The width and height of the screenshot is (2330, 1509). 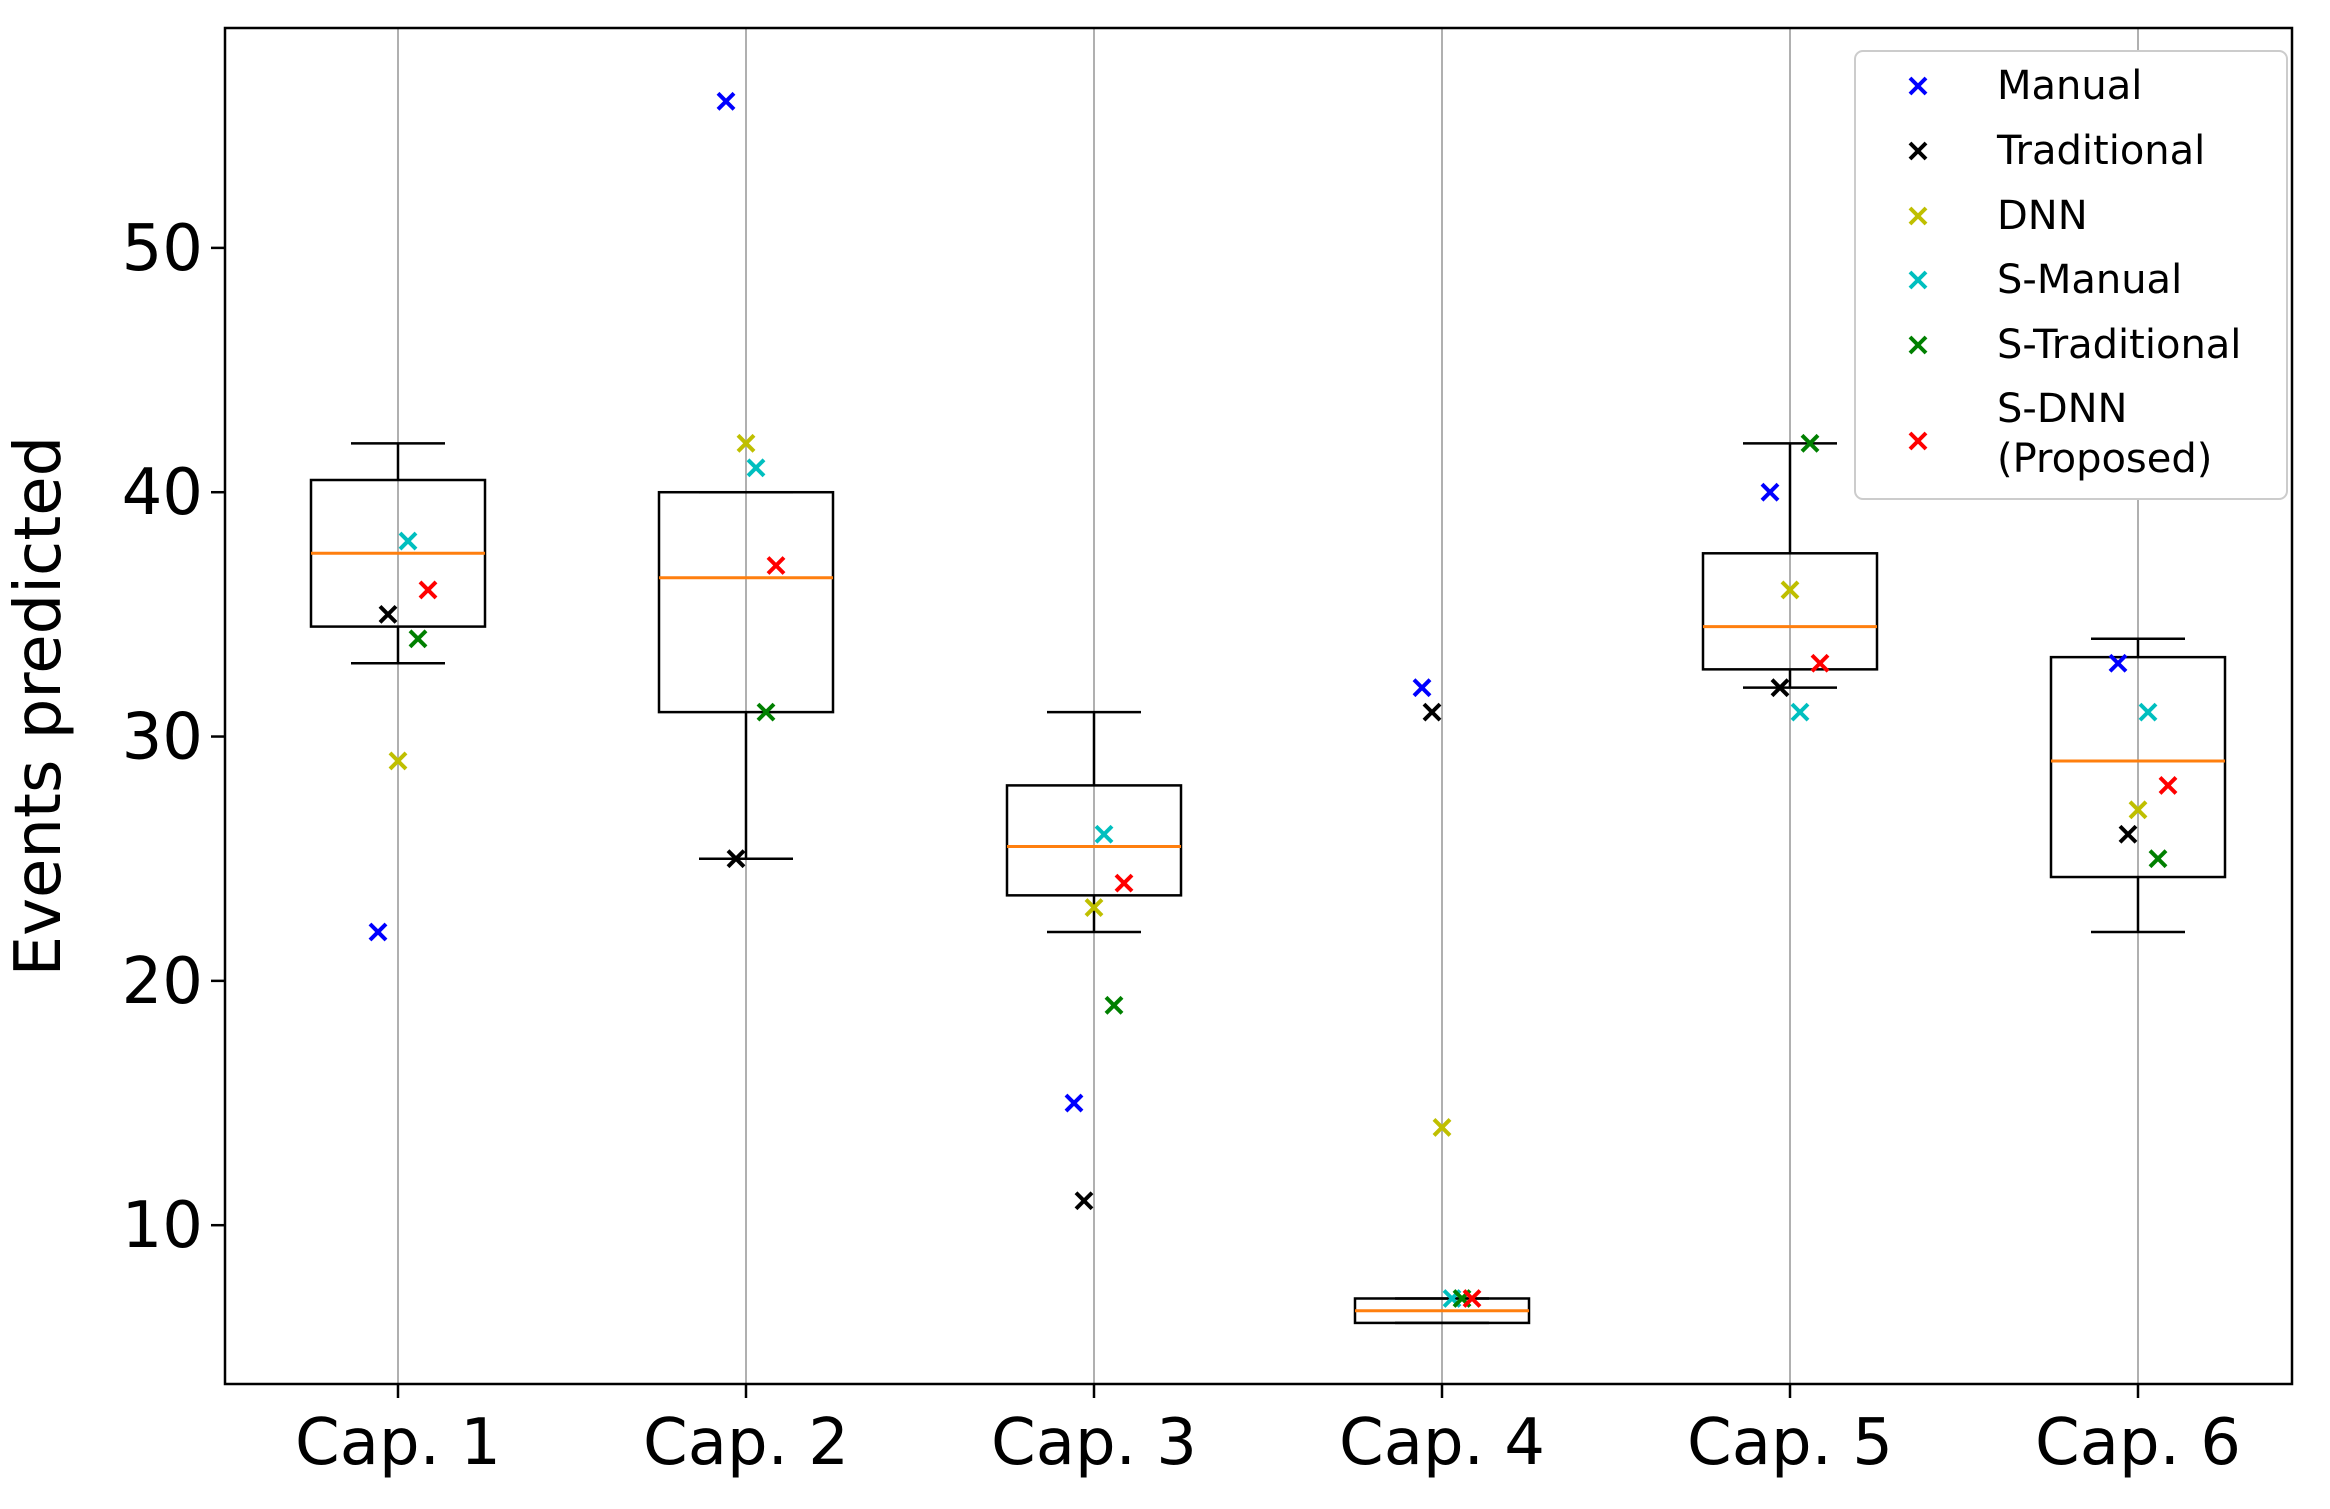 I want to click on x-tick-label: Cap. 4, so click(x=1442, y=1443).